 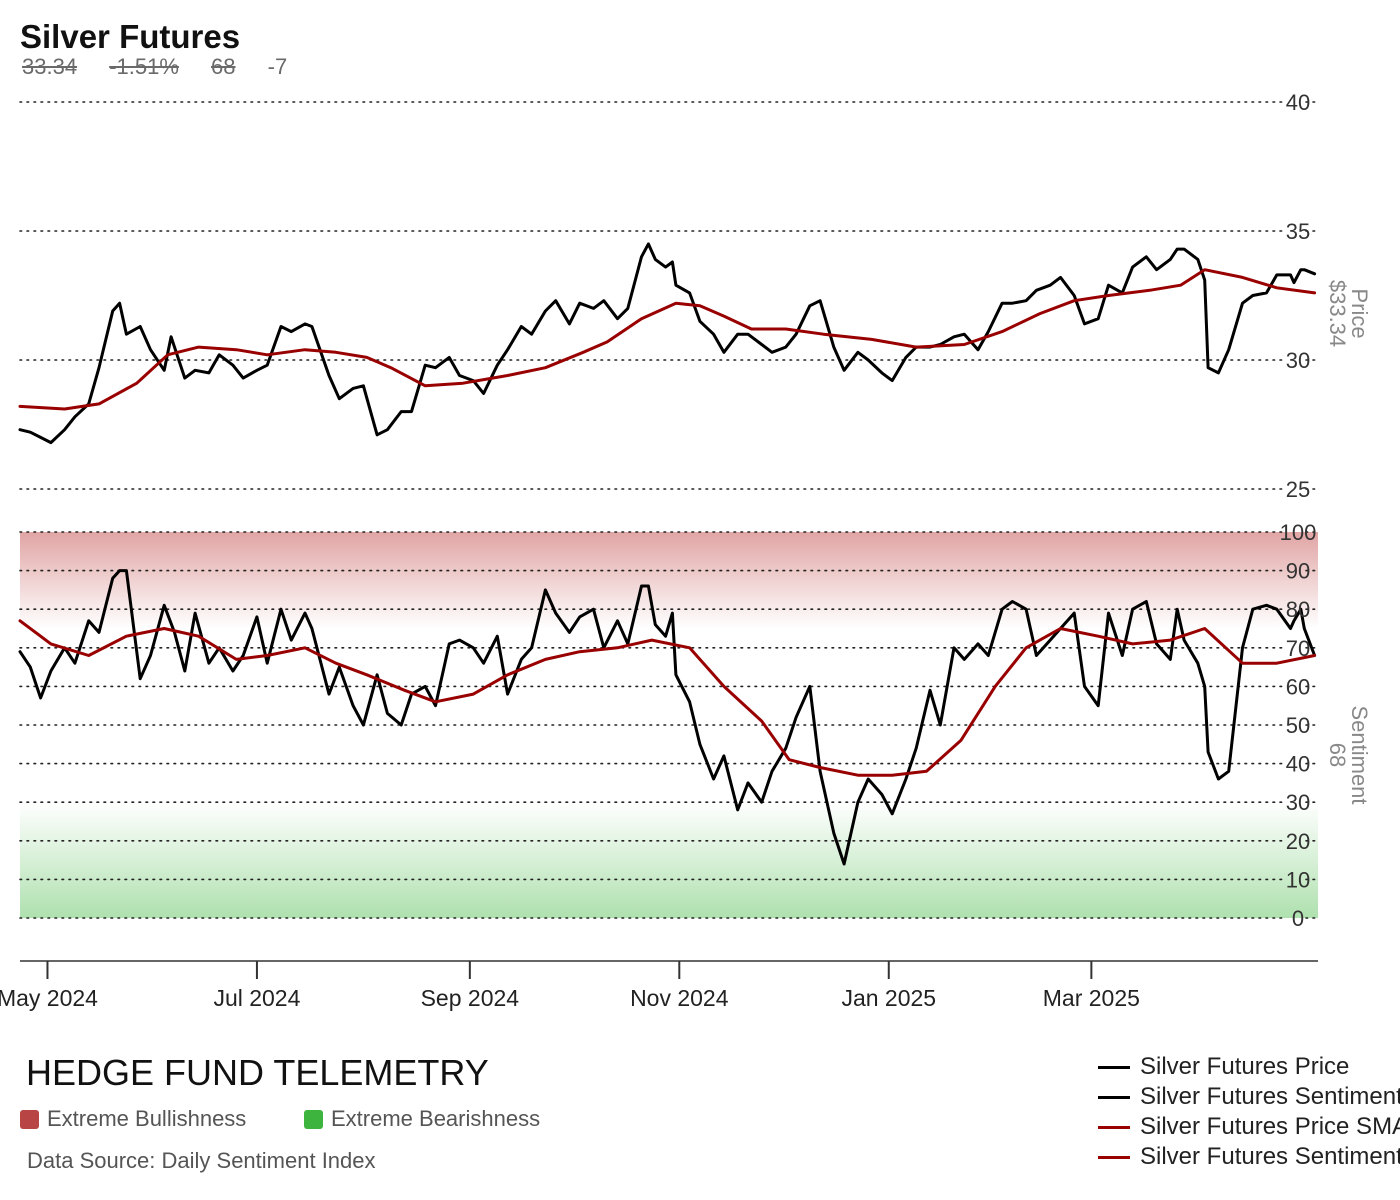 What do you see at coordinates (130, 36) in the screenshot?
I see `chart-title: Silver Futures` at bounding box center [130, 36].